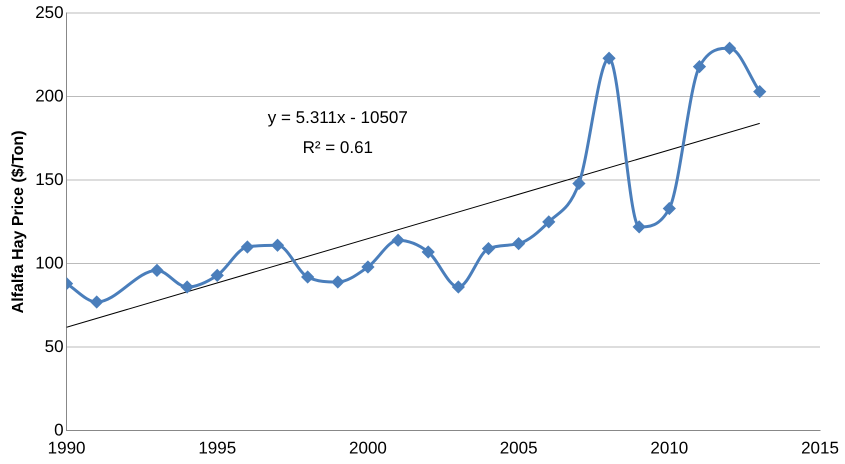 The width and height of the screenshot is (845, 464). I want to click on x-tick-label: 2015, so click(820, 448).